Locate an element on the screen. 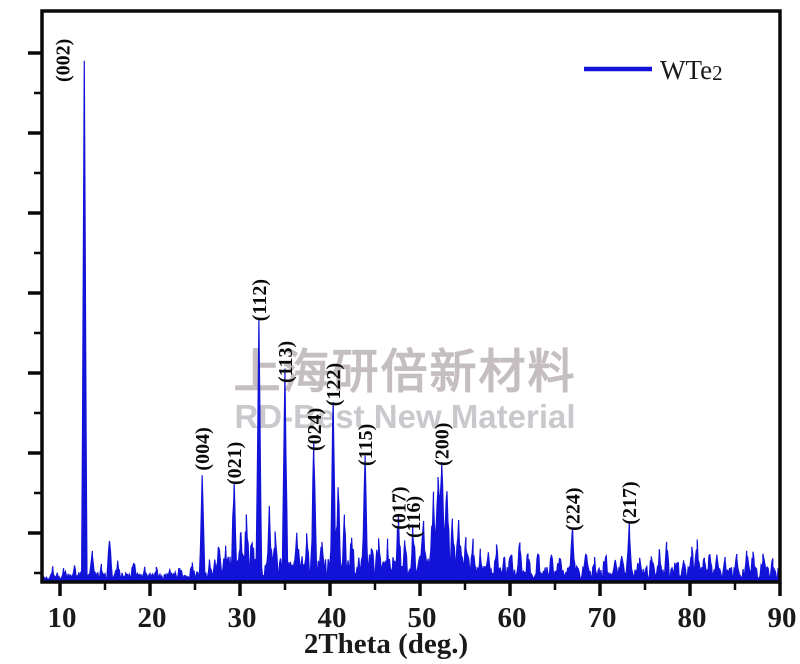 The width and height of the screenshot is (800, 664). watermark: 上海研倍新材料 RD-Best New Material is located at coordinates (405, 390).